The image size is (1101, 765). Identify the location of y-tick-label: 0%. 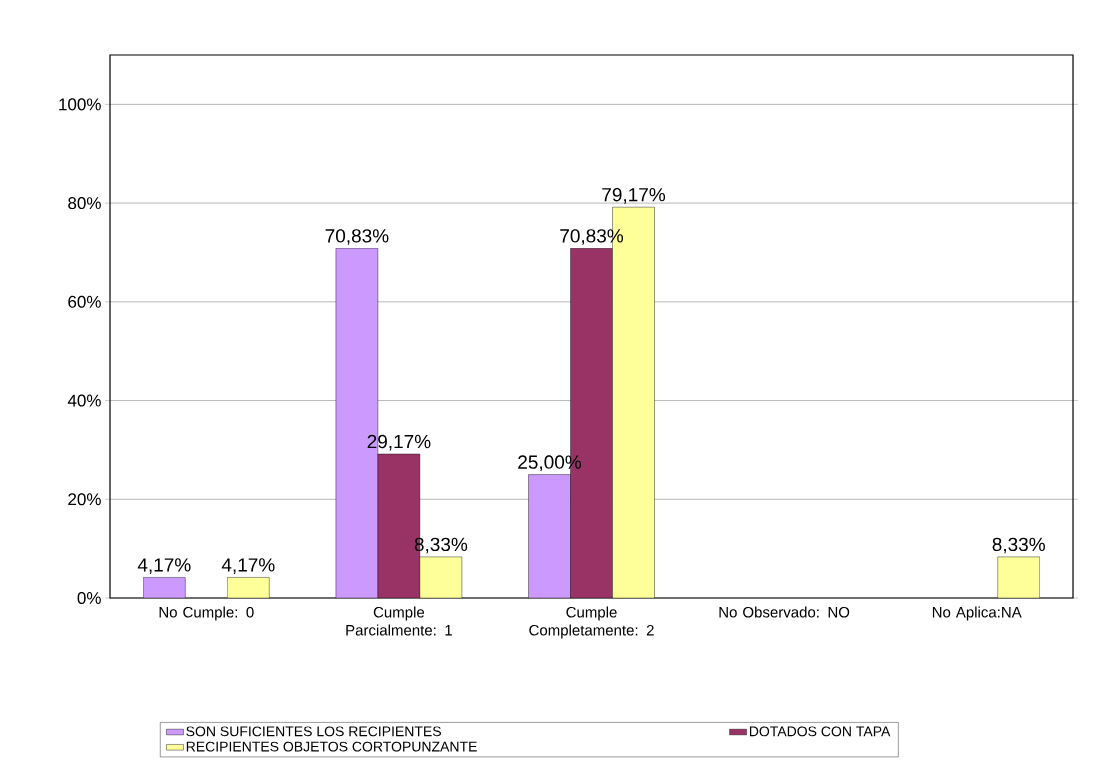
(89, 598).